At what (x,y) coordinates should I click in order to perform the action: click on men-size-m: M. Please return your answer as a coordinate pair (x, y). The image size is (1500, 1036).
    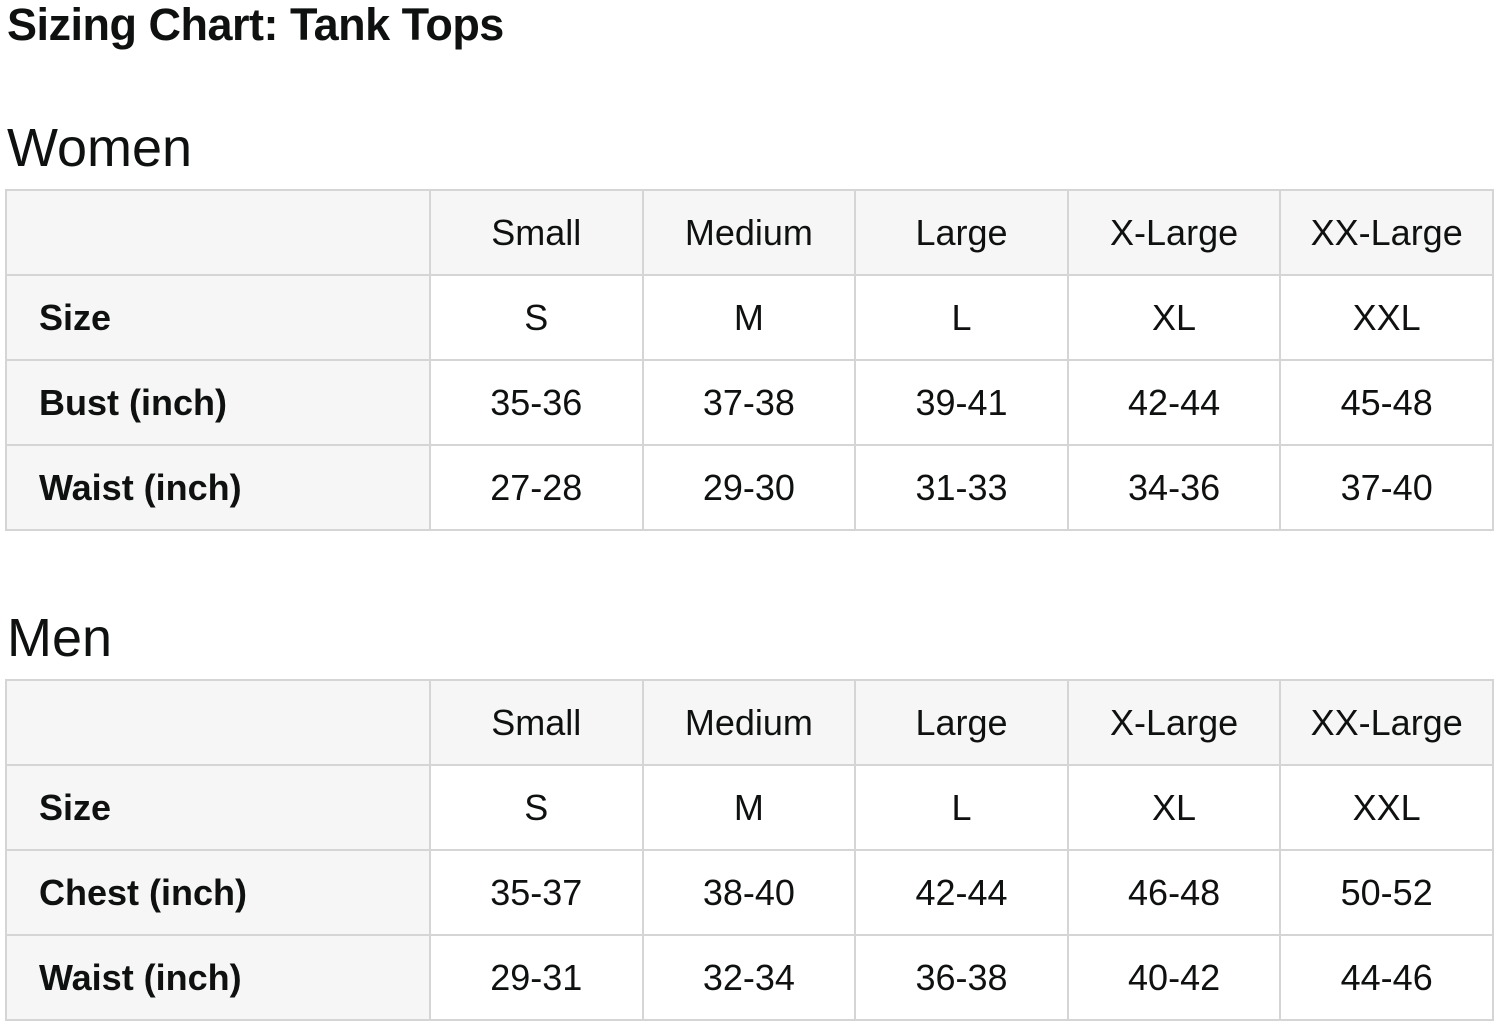
    Looking at the image, I should click on (749, 807).